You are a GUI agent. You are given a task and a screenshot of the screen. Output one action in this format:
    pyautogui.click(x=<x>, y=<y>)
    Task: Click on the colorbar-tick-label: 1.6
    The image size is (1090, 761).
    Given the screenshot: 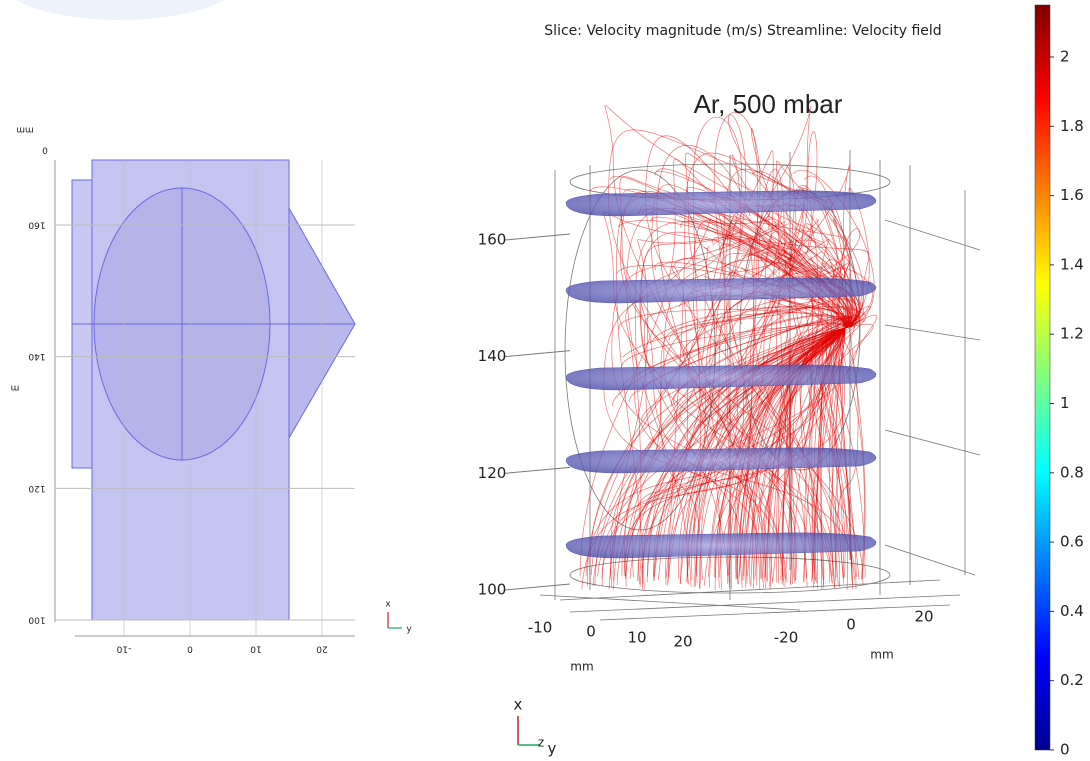 What is the action you would take?
    pyautogui.click(x=1072, y=195)
    